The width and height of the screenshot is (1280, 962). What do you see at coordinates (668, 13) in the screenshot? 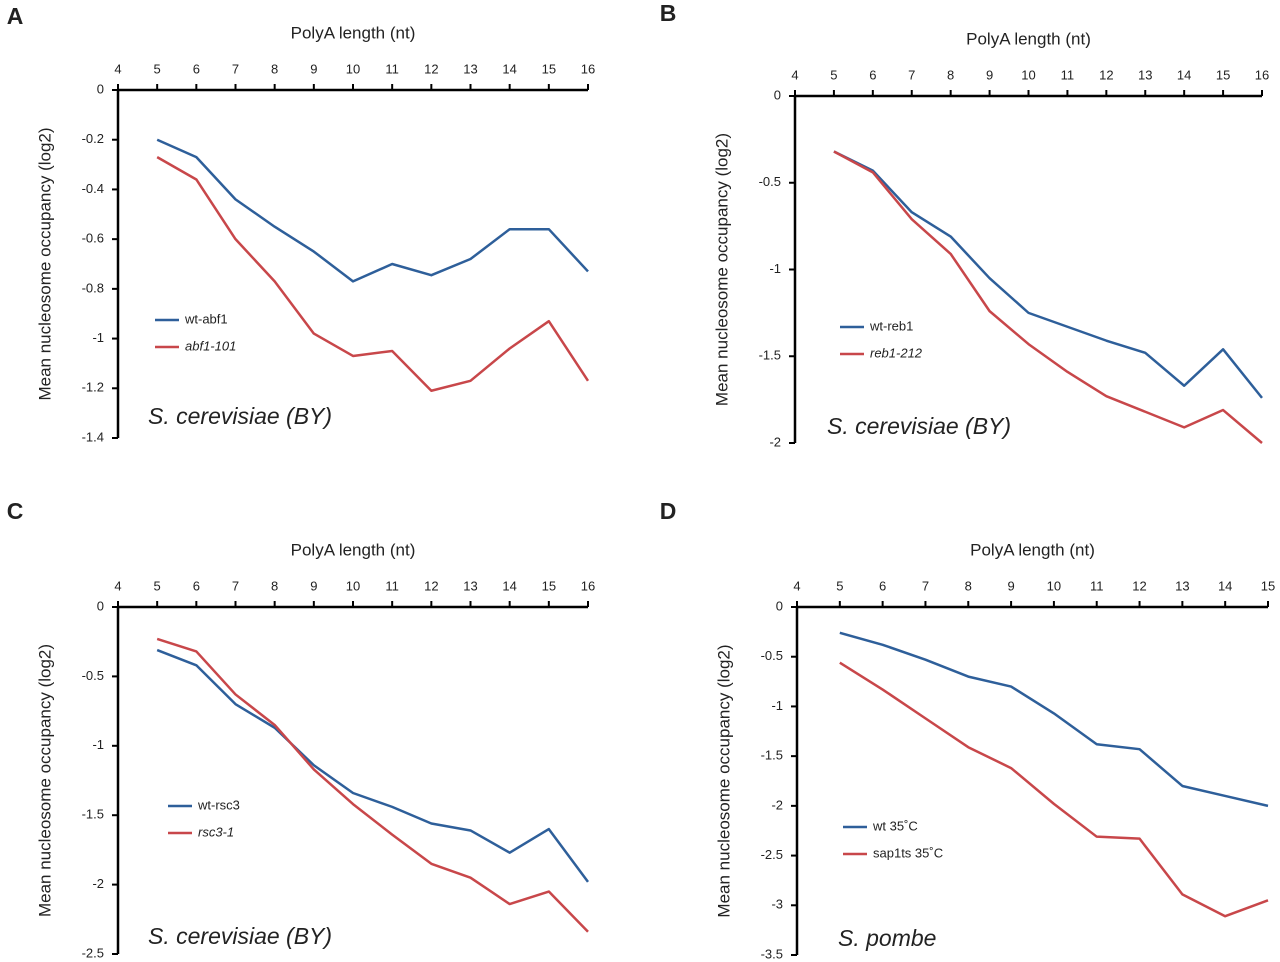
I see `panel-label: B` at bounding box center [668, 13].